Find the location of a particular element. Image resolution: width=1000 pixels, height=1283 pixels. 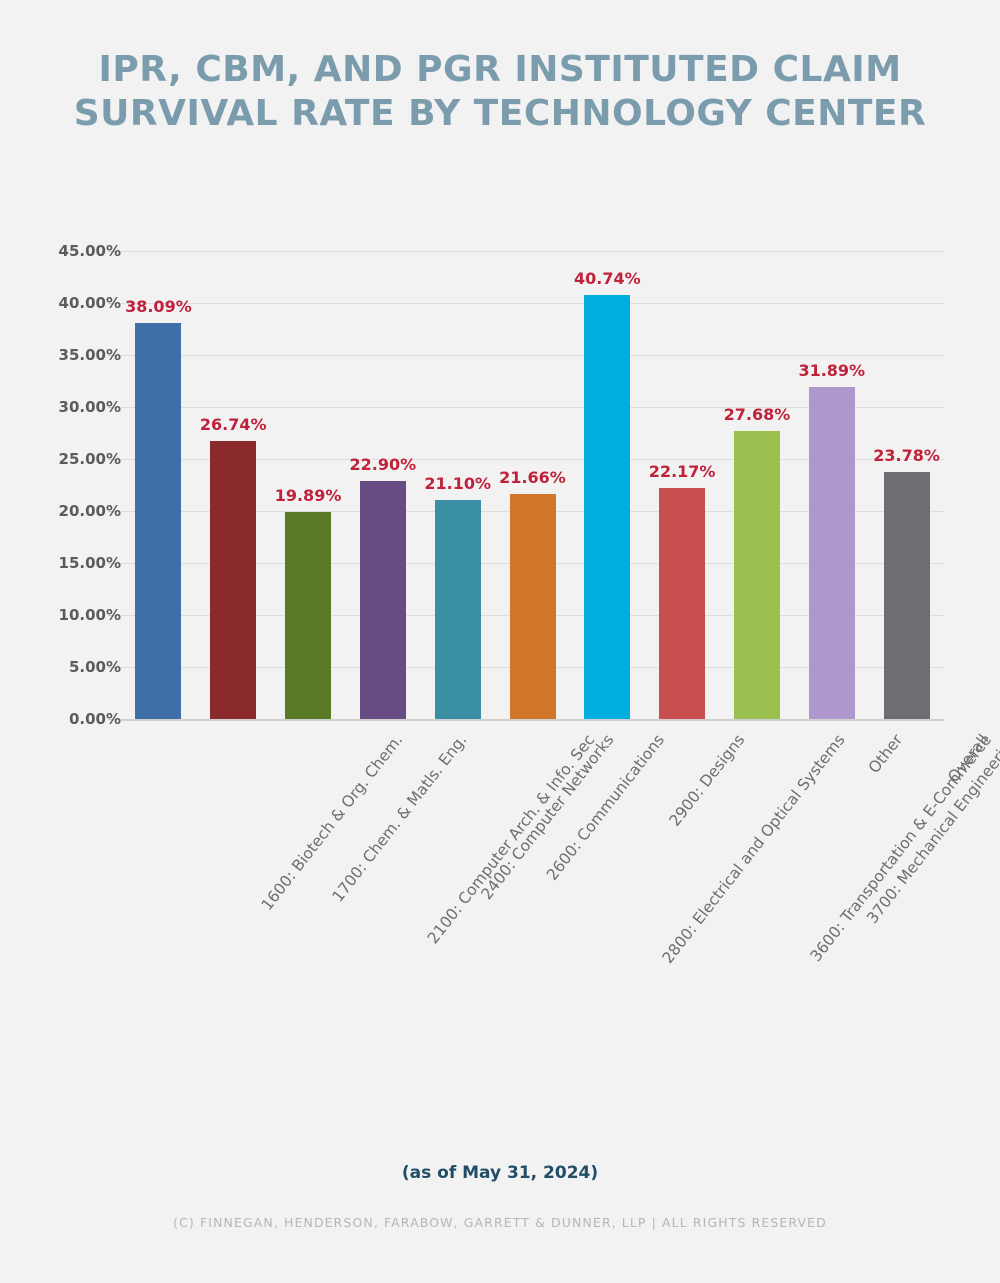

x-axis-tick-label: 1700: Chem. & Matls. Eng. is located at coordinates (399, 818).